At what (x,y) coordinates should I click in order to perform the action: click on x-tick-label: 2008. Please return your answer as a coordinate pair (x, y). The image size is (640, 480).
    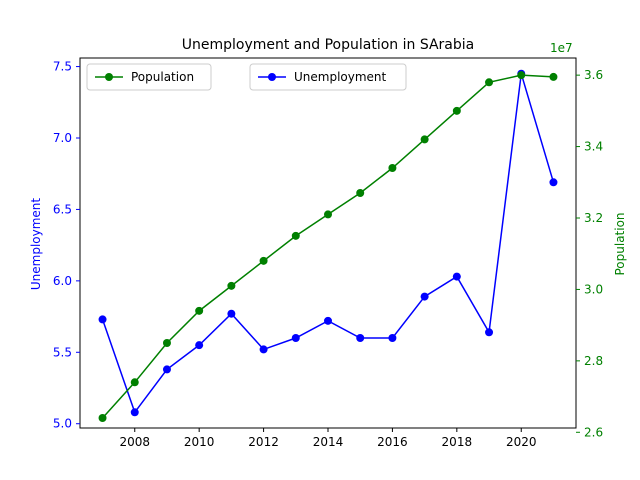
    Looking at the image, I should click on (134, 442).